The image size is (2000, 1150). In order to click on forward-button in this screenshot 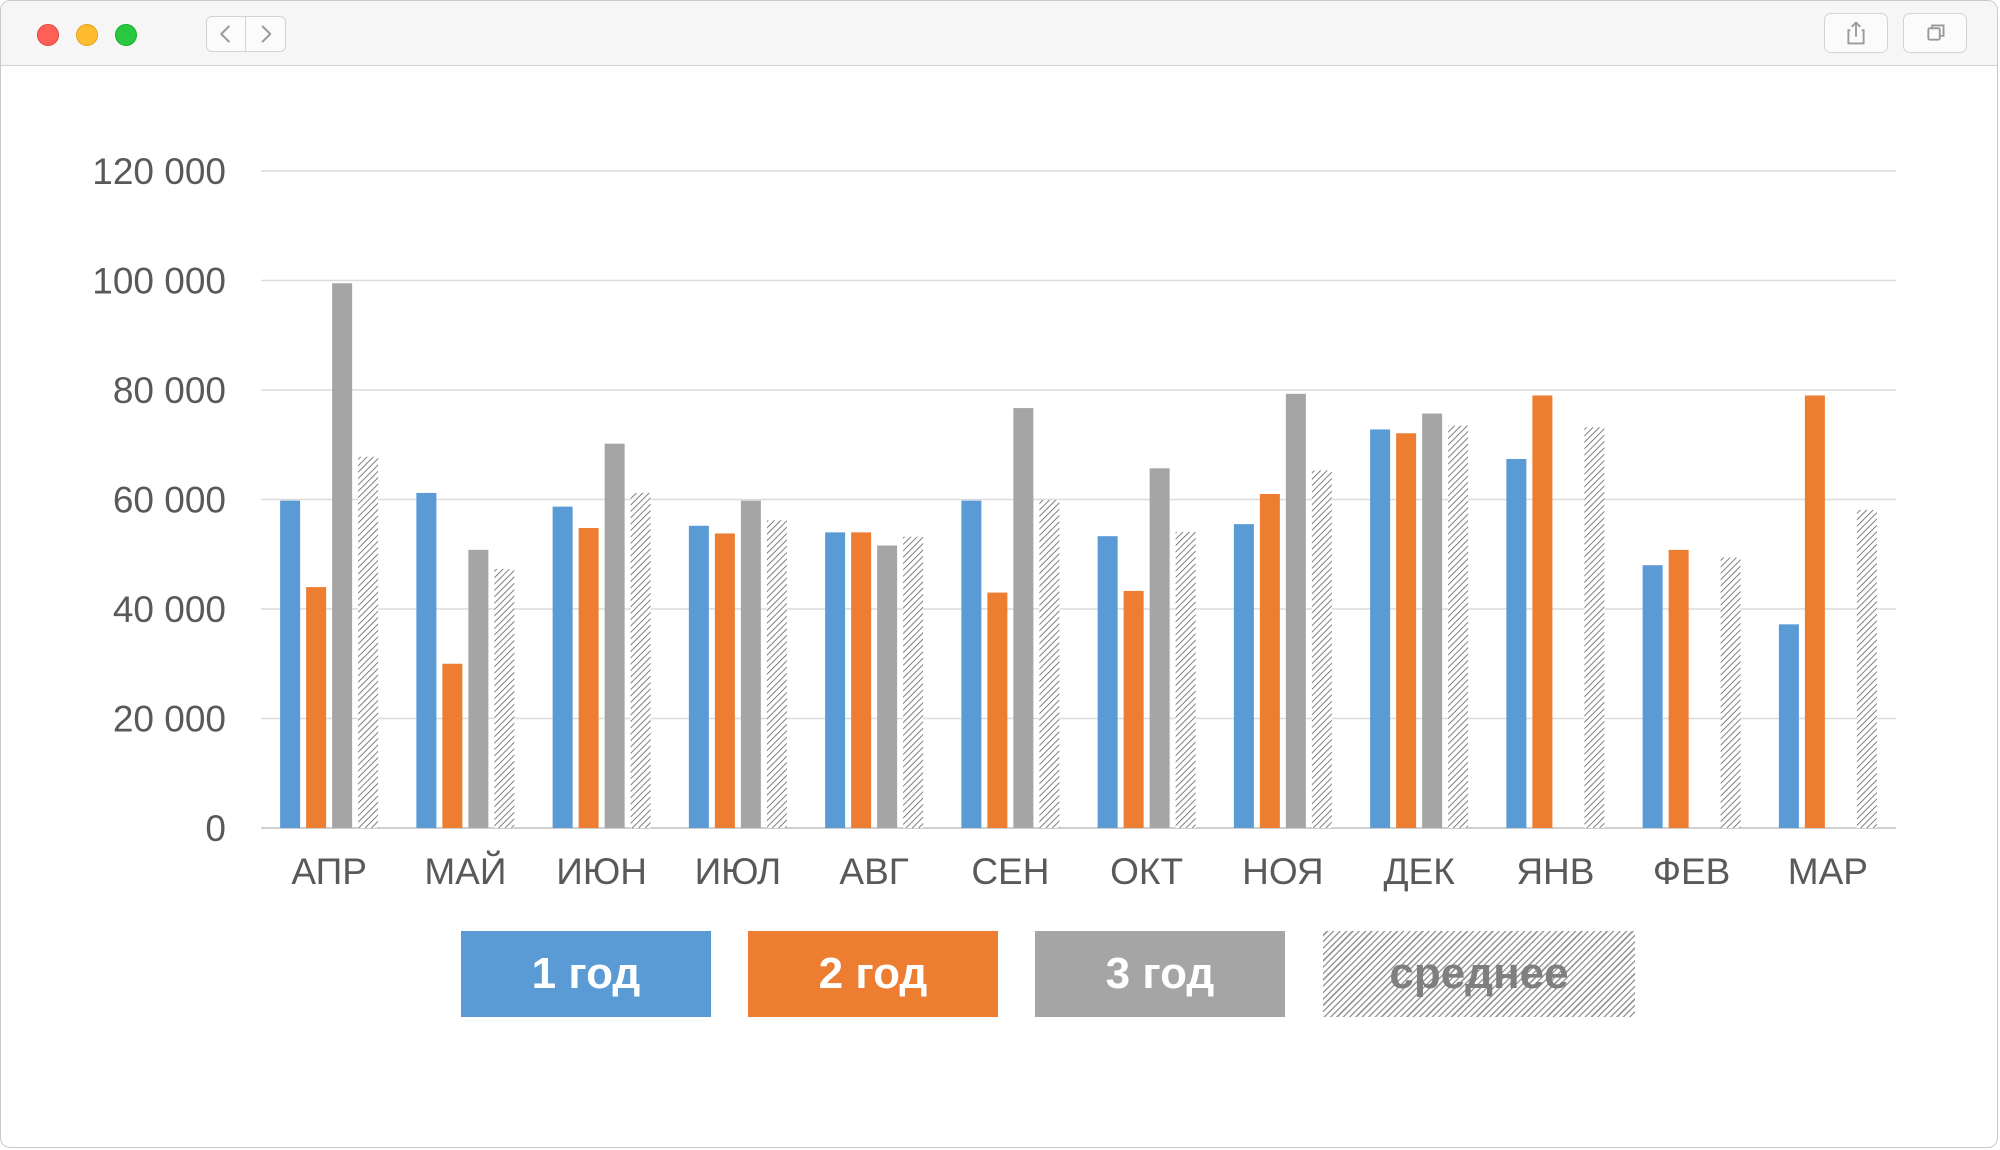, I will do `click(266, 34)`.